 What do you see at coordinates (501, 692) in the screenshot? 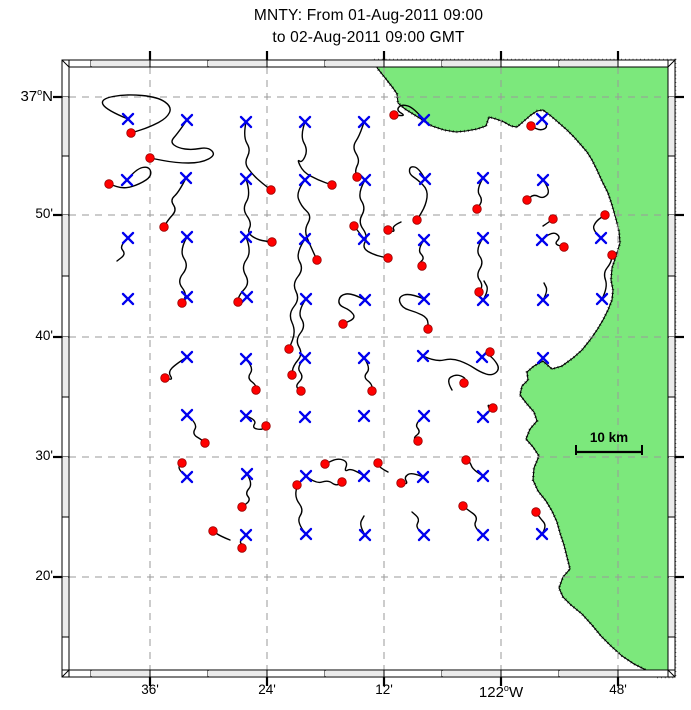
I see `x-axis-tick-label: 122oW` at bounding box center [501, 692].